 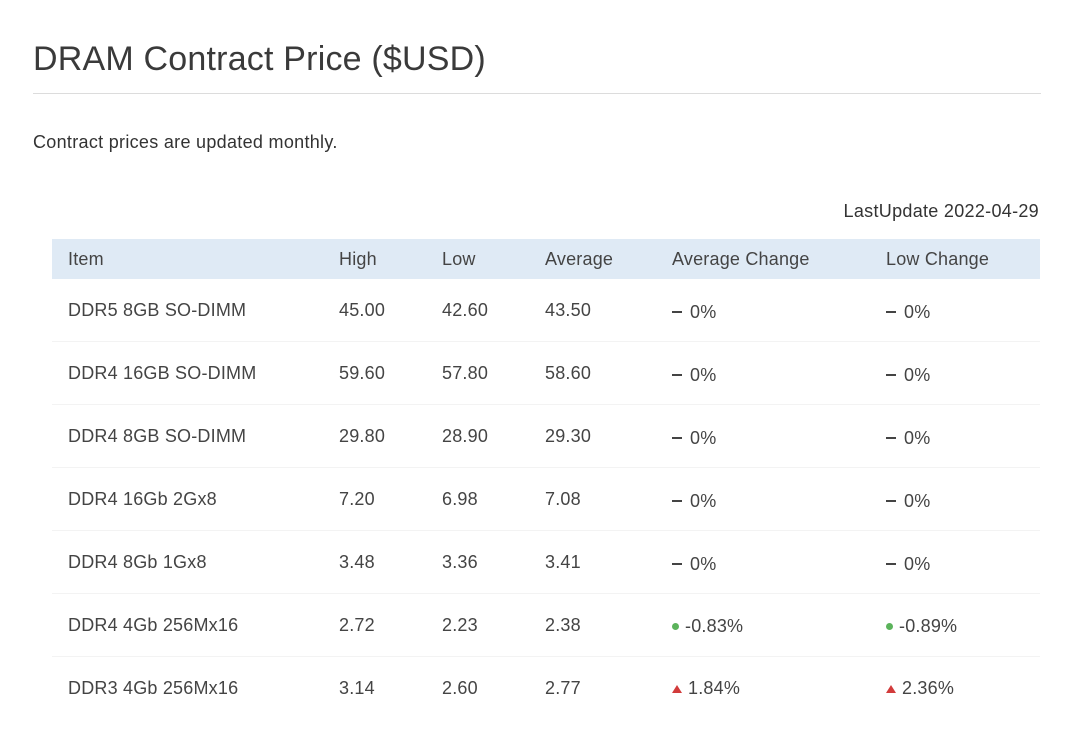 What do you see at coordinates (374, 373) in the screenshot?
I see `high-cell: 59.60` at bounding box center [374, 373].